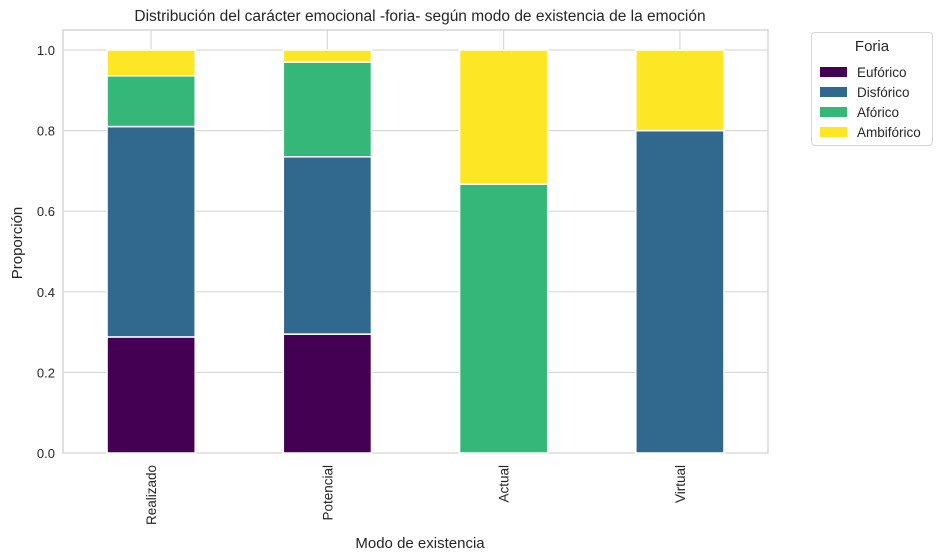 This screenshot has height=560, width=942. I want to click on x-tick-label: Virtual, so click(680, 484).